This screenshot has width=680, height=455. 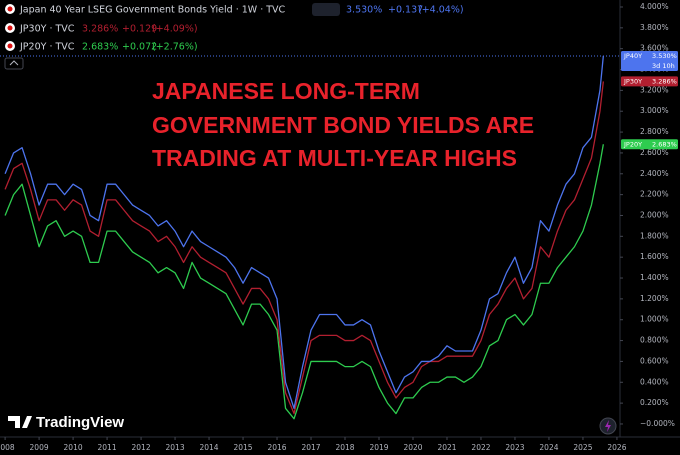 What do you see at coordinates (632, 56) in the screenshot?
I see `price-tag-name: JP40Y` at bounding box center [632, 56].